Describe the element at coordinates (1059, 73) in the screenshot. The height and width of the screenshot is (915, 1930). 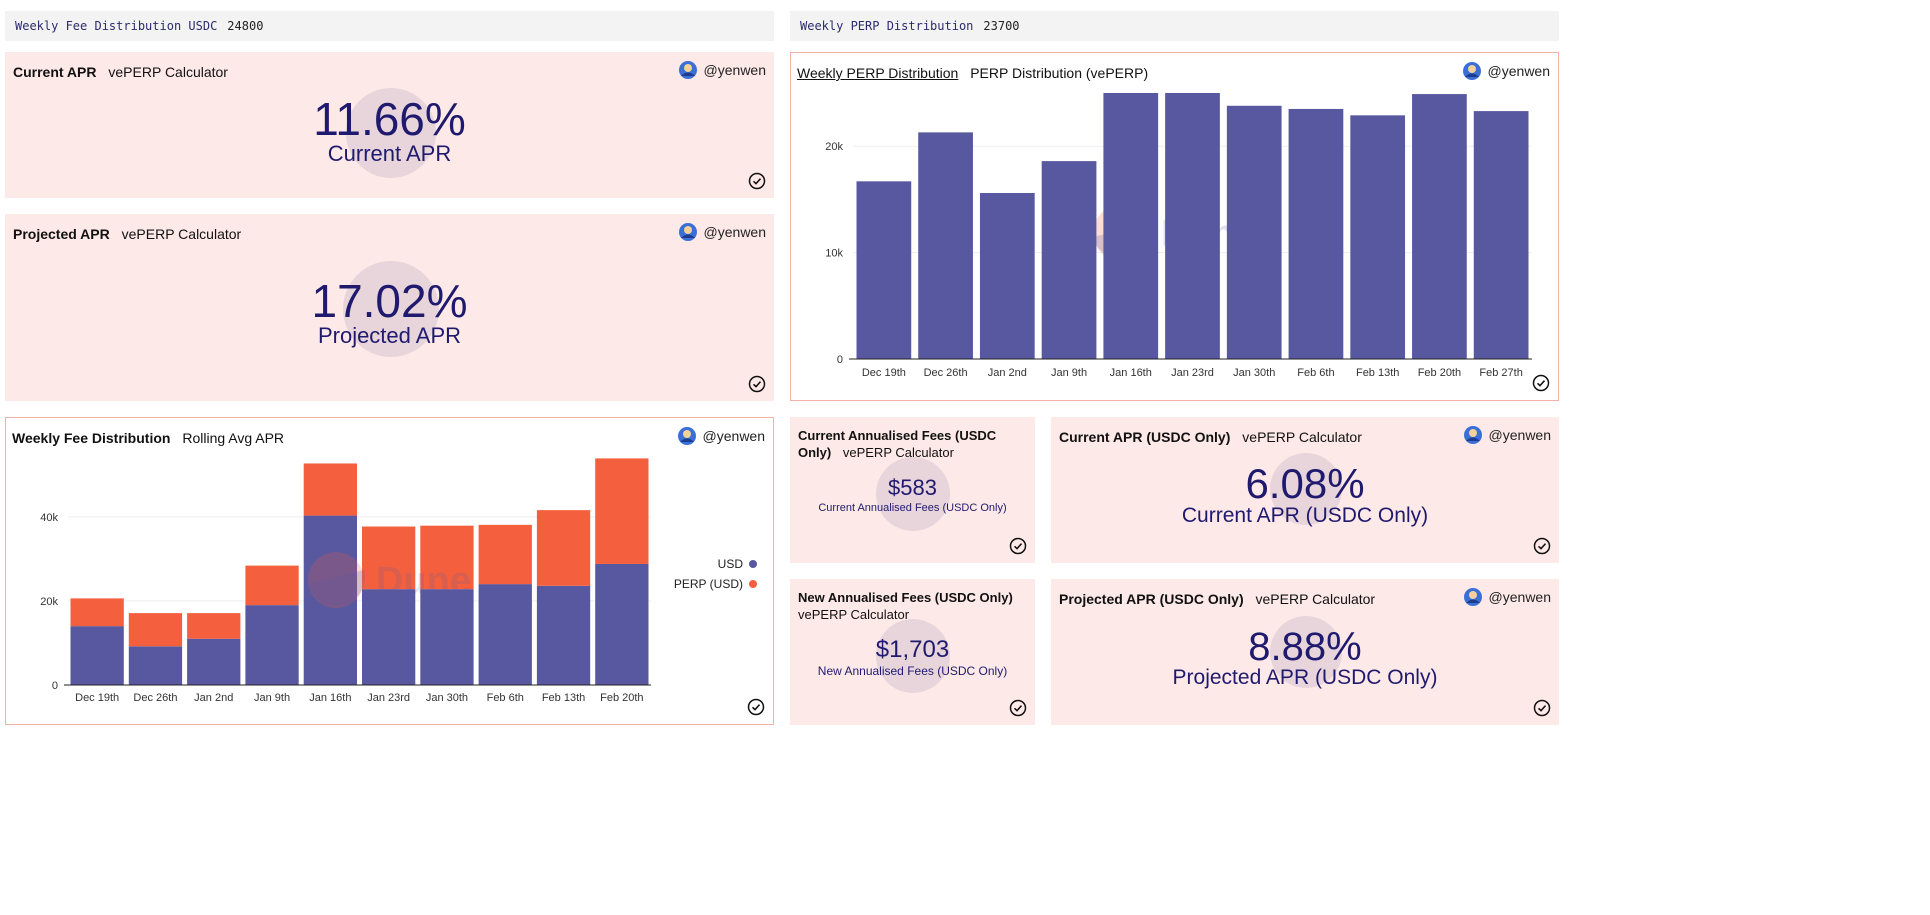
I see `card-subtitle: PERP Distribution (vePERP)` at that location.